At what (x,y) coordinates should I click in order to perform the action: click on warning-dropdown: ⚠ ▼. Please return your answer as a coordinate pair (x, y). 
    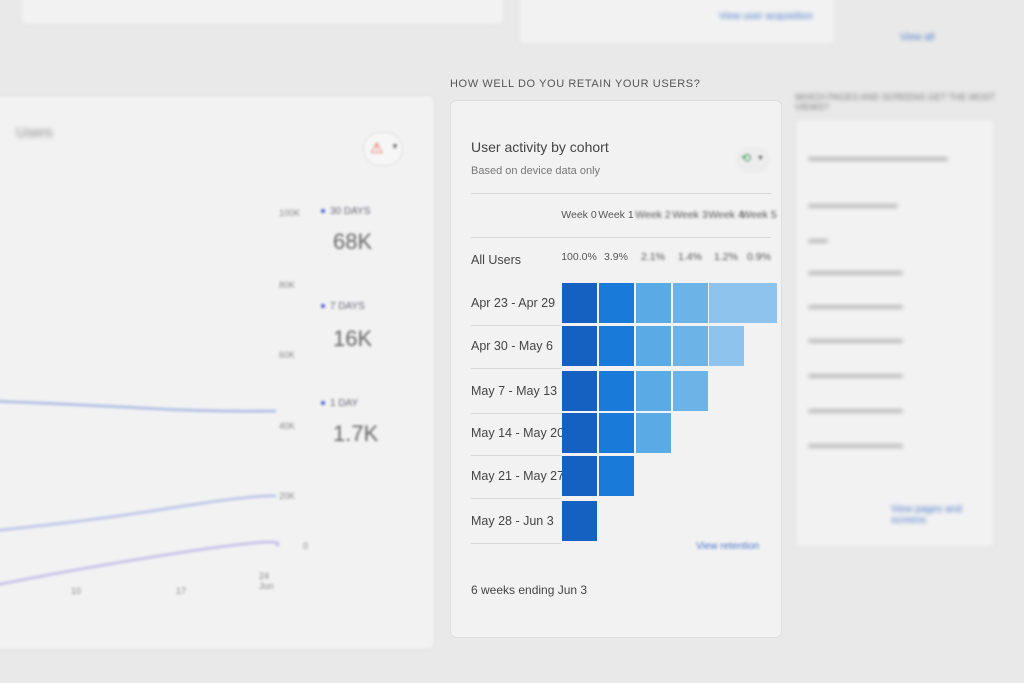
    Looking at the image, I should click on (383, 149).